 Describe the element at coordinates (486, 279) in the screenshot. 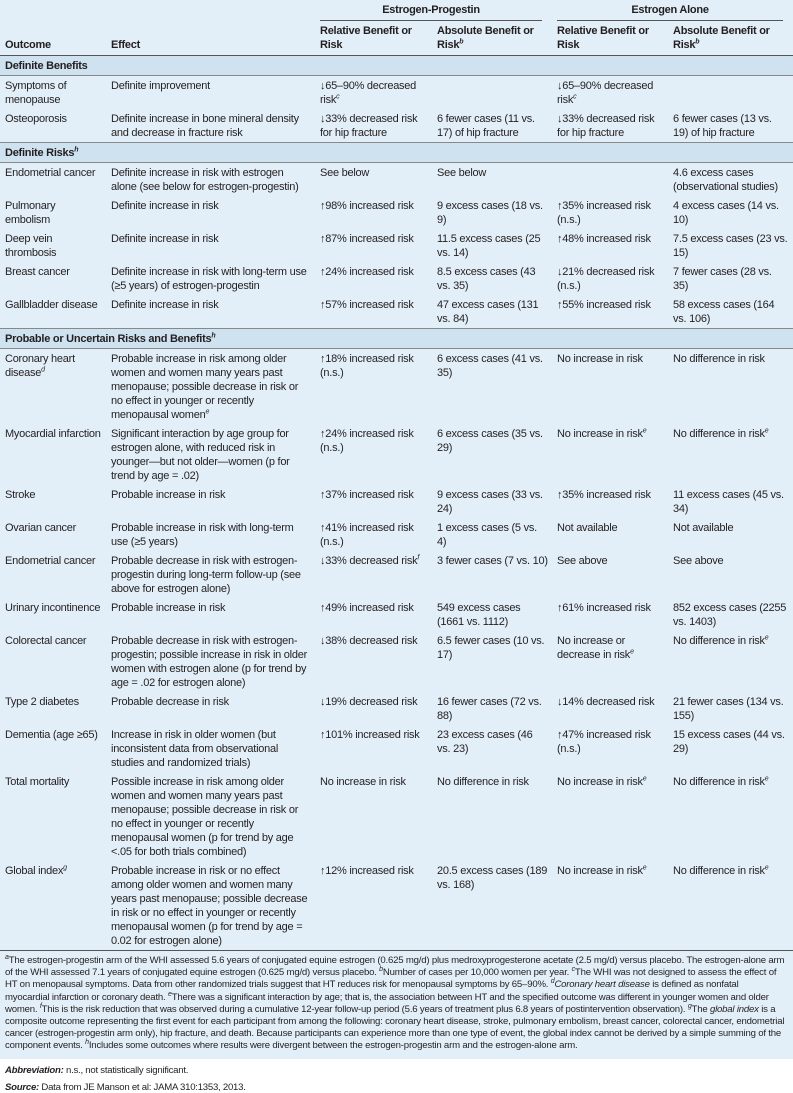

I see `cell-text: 8.5 excess cases (43 vs. 35)` at that location.